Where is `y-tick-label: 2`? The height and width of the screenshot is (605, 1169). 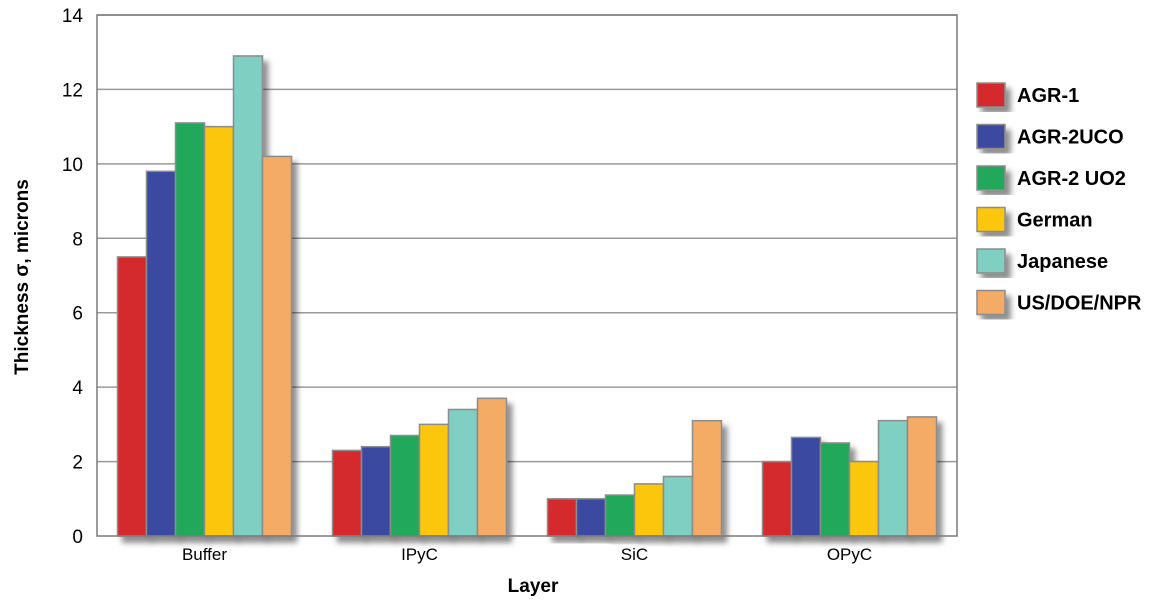
y-tick-label: 2 is located at coordinates (77, 463).